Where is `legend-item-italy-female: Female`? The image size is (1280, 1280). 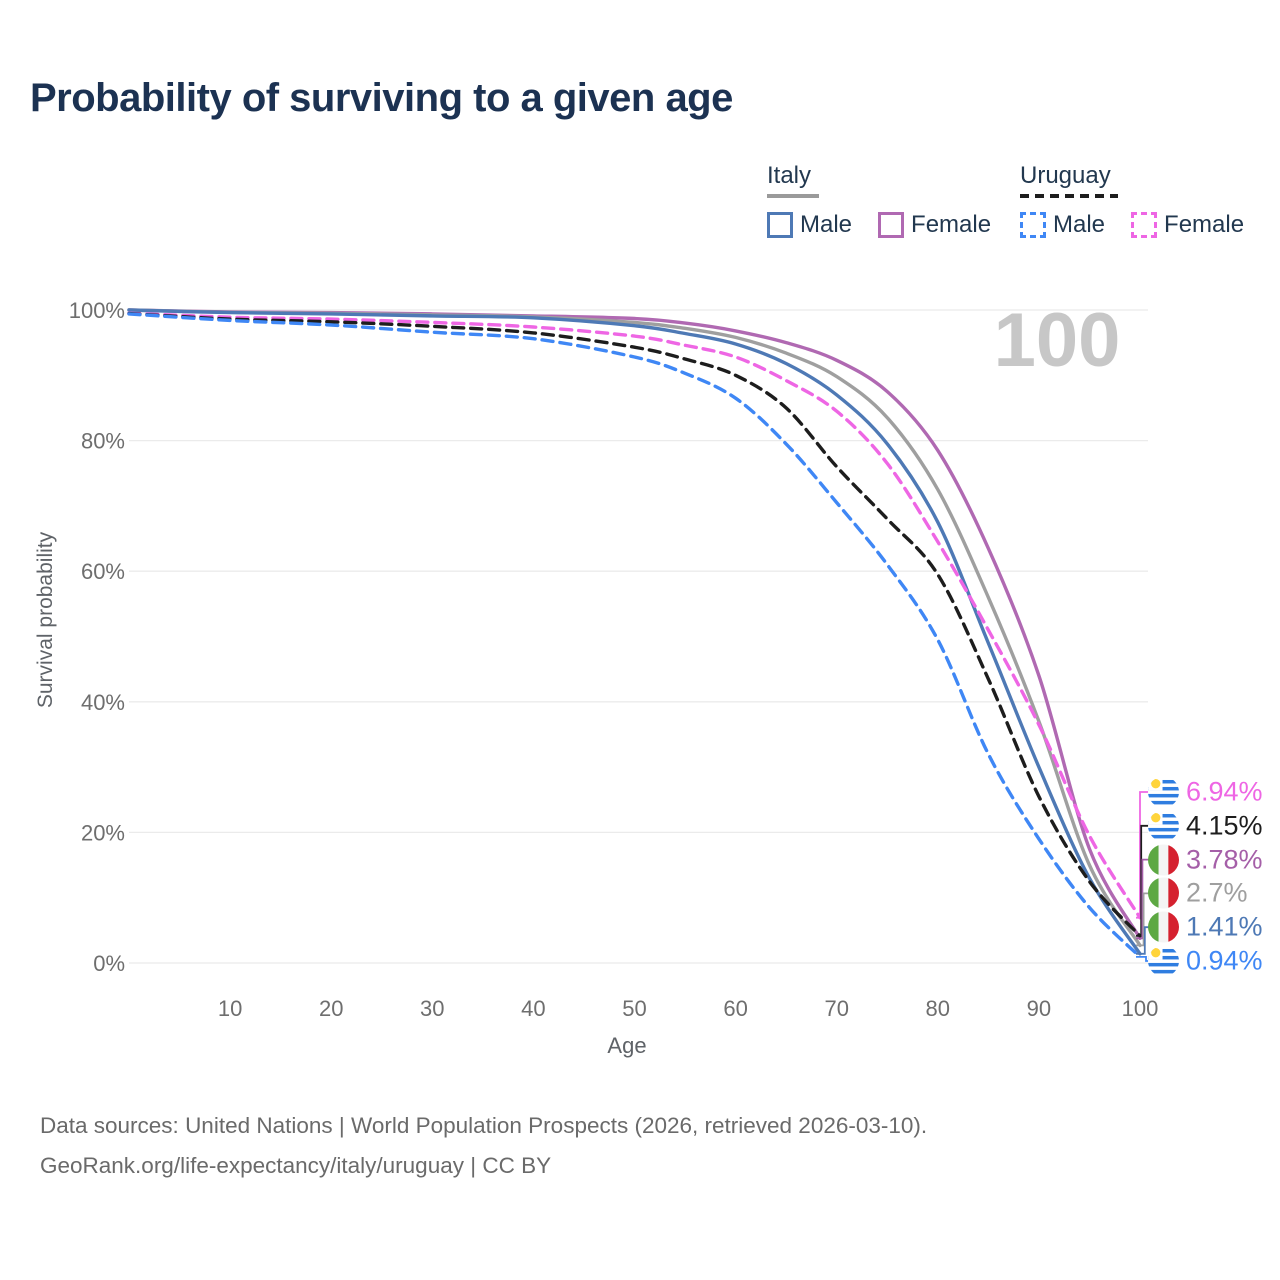 legend-item-italy-female: Female is located at coordinates (934, 225).